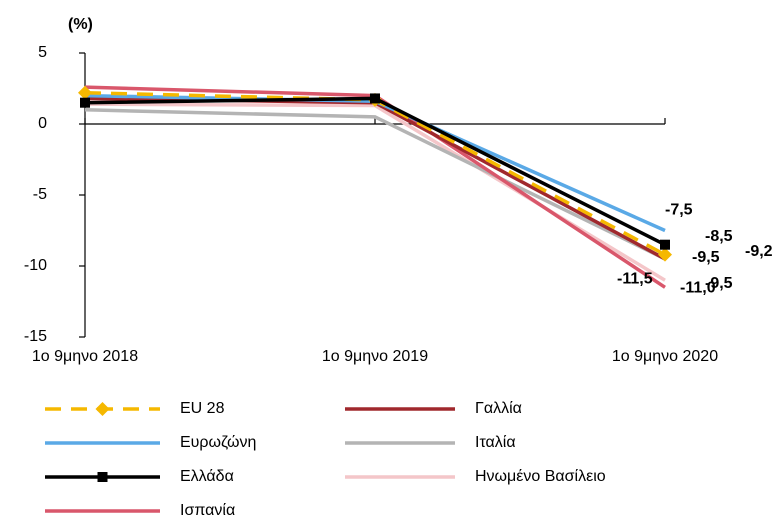 This screenshot has height=522, width=775. Describe the element at coordinates (679, 210) in the screenshot. I see `data-label: -7,5` at that location.